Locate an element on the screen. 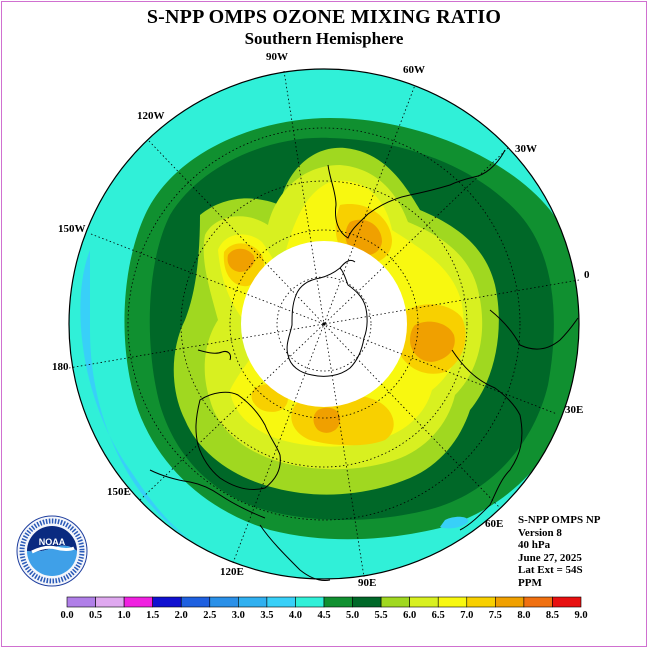 Image resolution: width=648 pixels, height=648 pixels. colorbar-tick-label: 0.5 is located at coordinates (95, 615).